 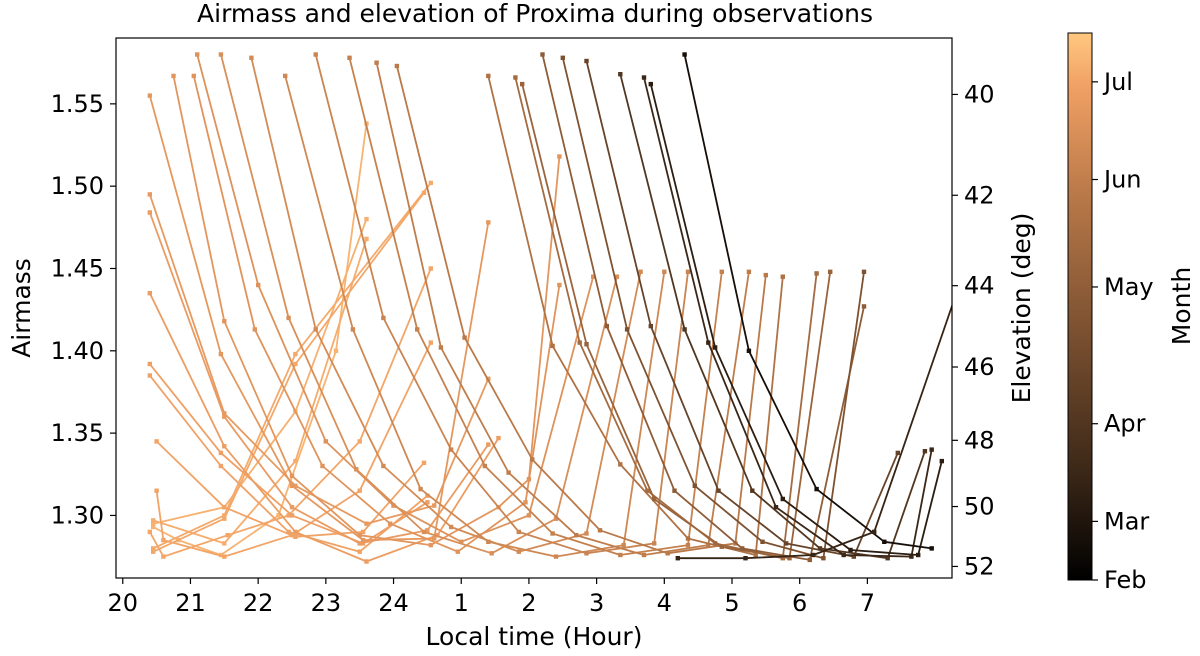 What do you see at coordinates (799, 603) in the screenshot?
I see `x-tick-label: 6` at bounding box center [799, 603].